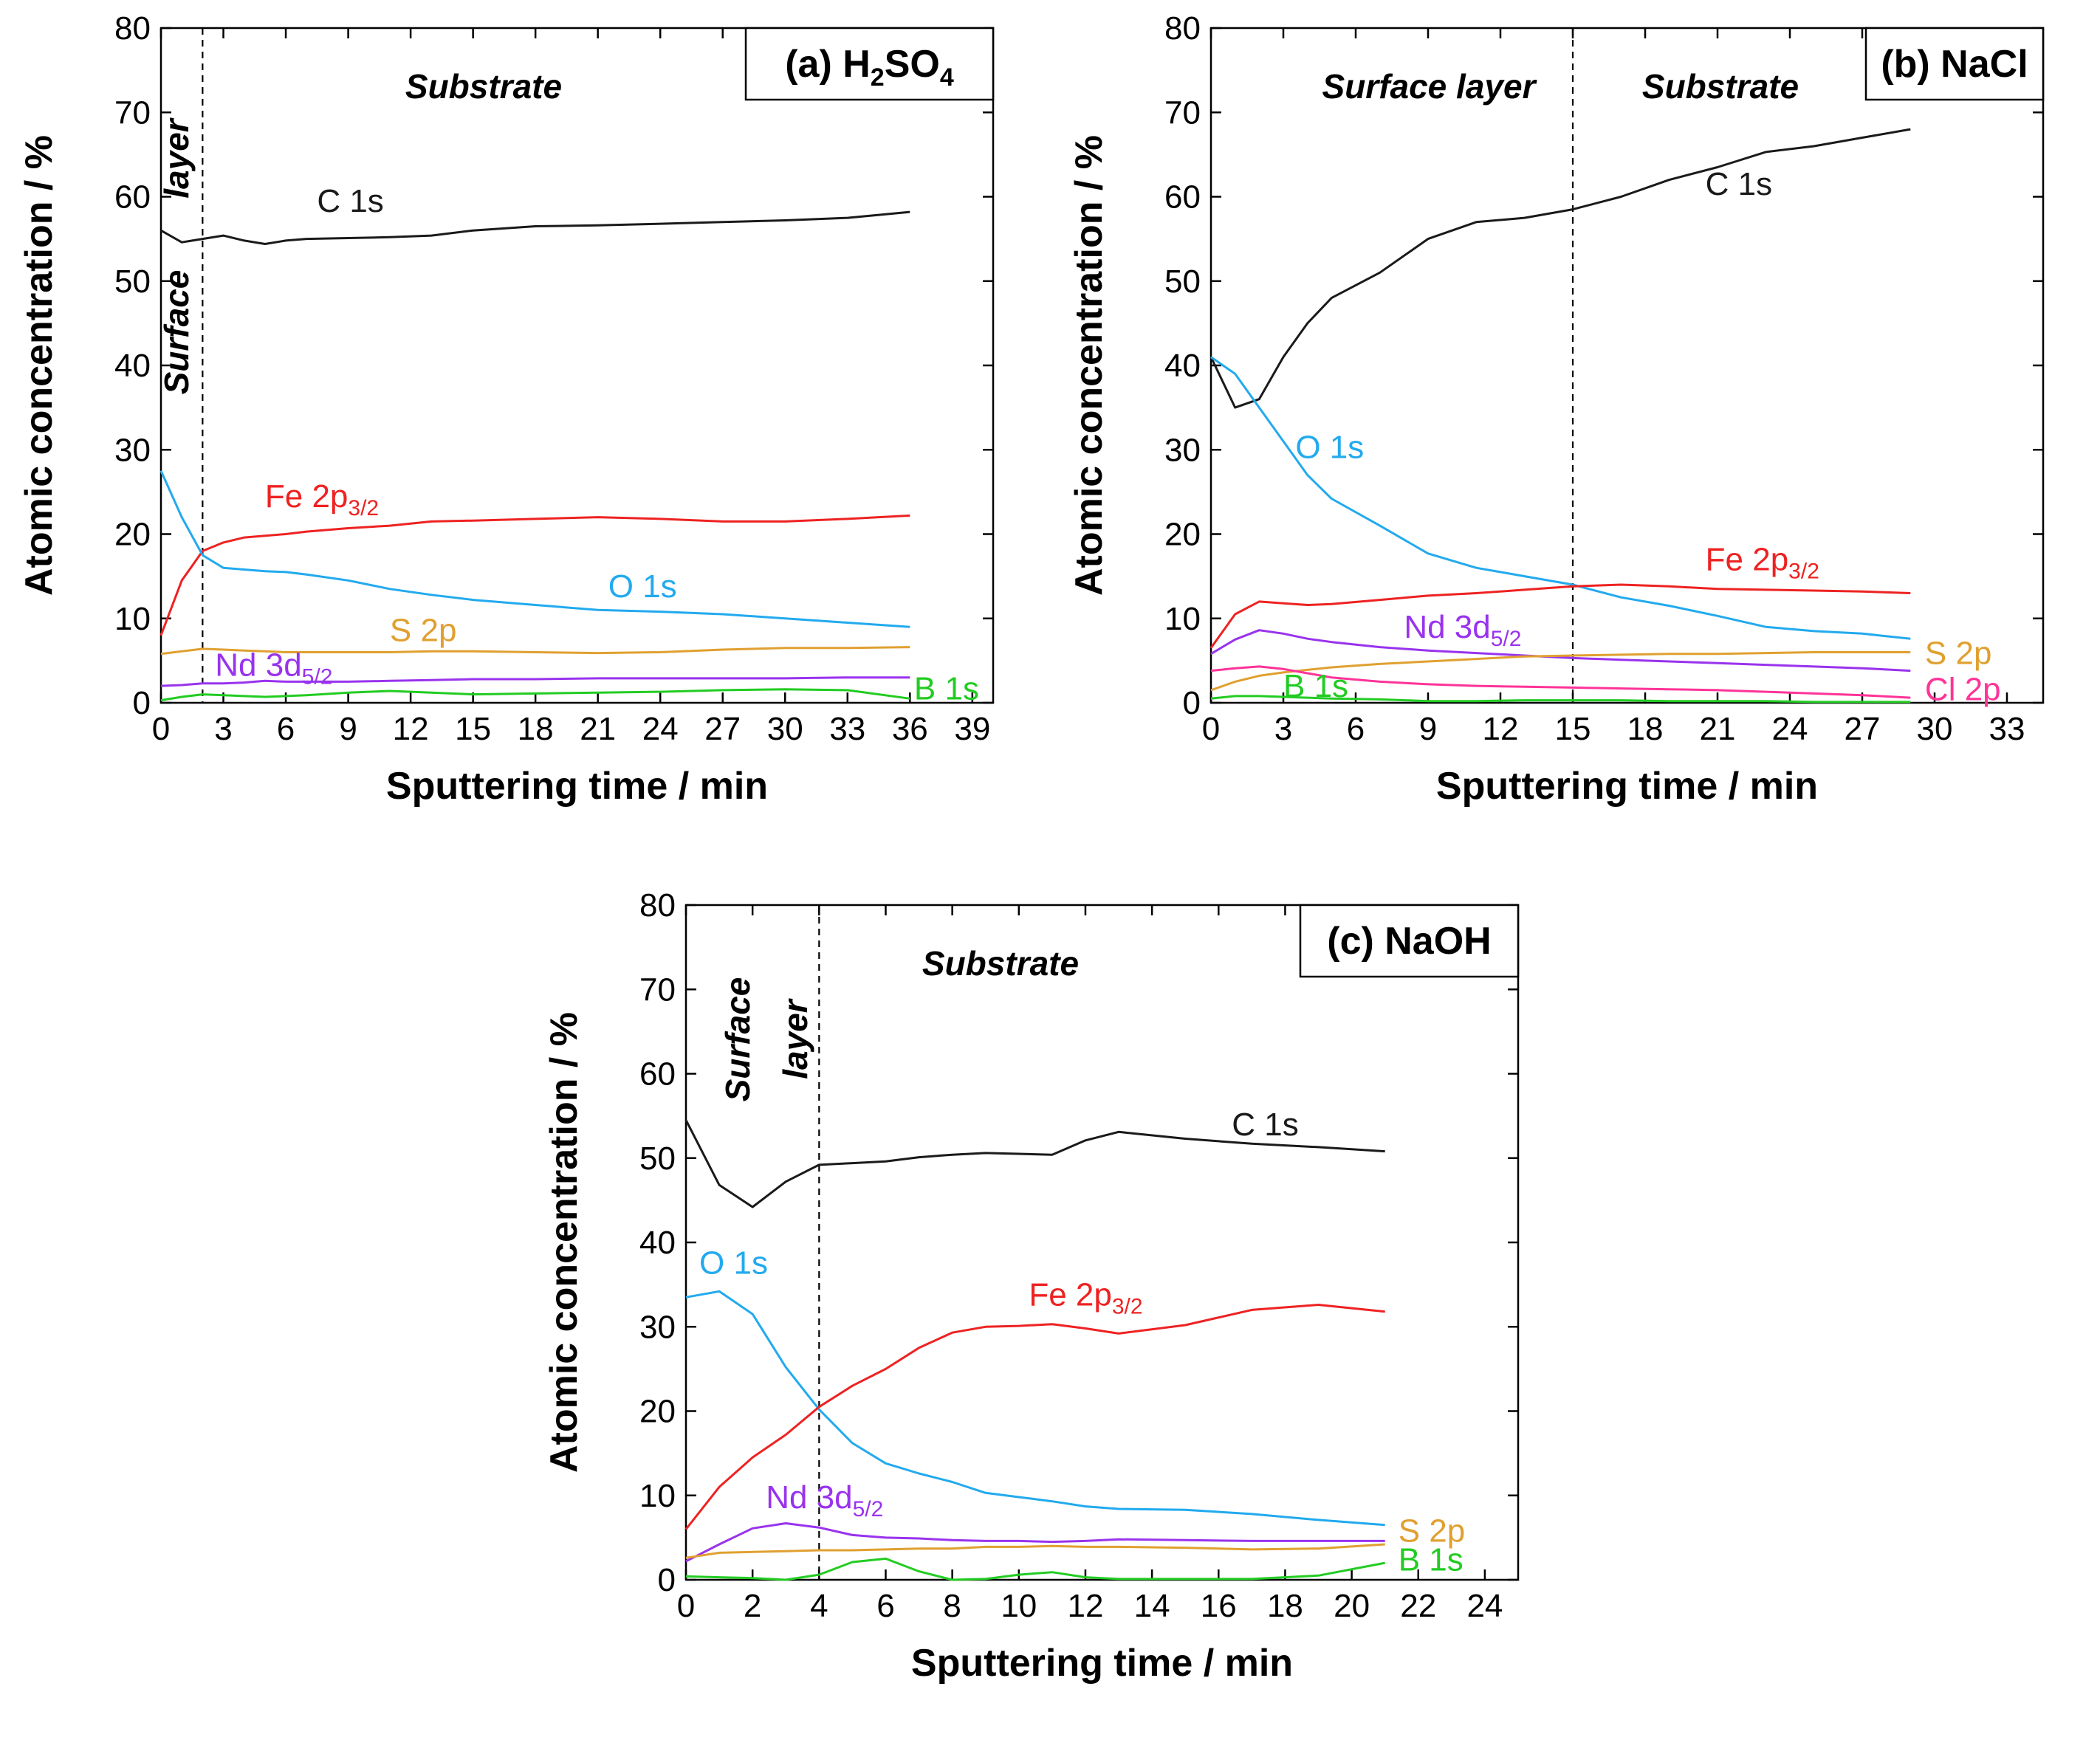 Image resolution: width=2100 pixels, height=1754 pixels. What do you see at coordinates (1429, 86) in the screenshot?
I see `region-label-surface-layer: Surface layer` at bounding box center [1429, 86].